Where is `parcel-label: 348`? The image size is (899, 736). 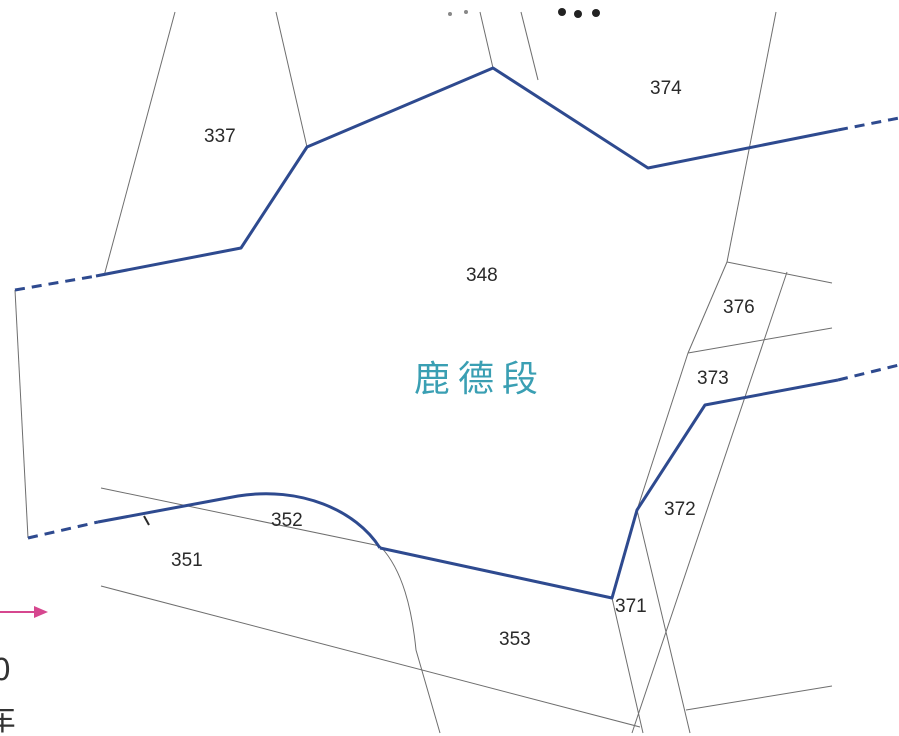
parcel-label: 348 is located at coordinates (482, 275).